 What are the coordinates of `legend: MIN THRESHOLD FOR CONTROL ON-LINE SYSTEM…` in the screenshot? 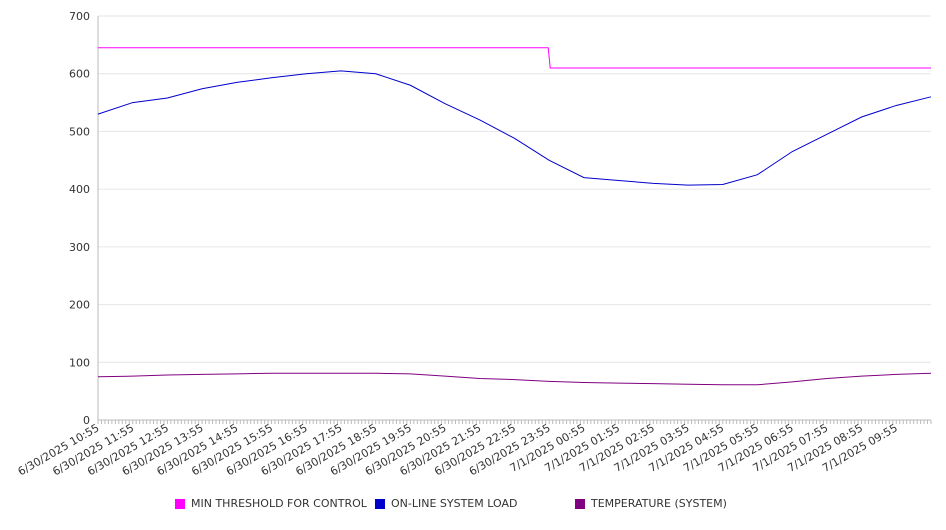 It's located at (473, 506).